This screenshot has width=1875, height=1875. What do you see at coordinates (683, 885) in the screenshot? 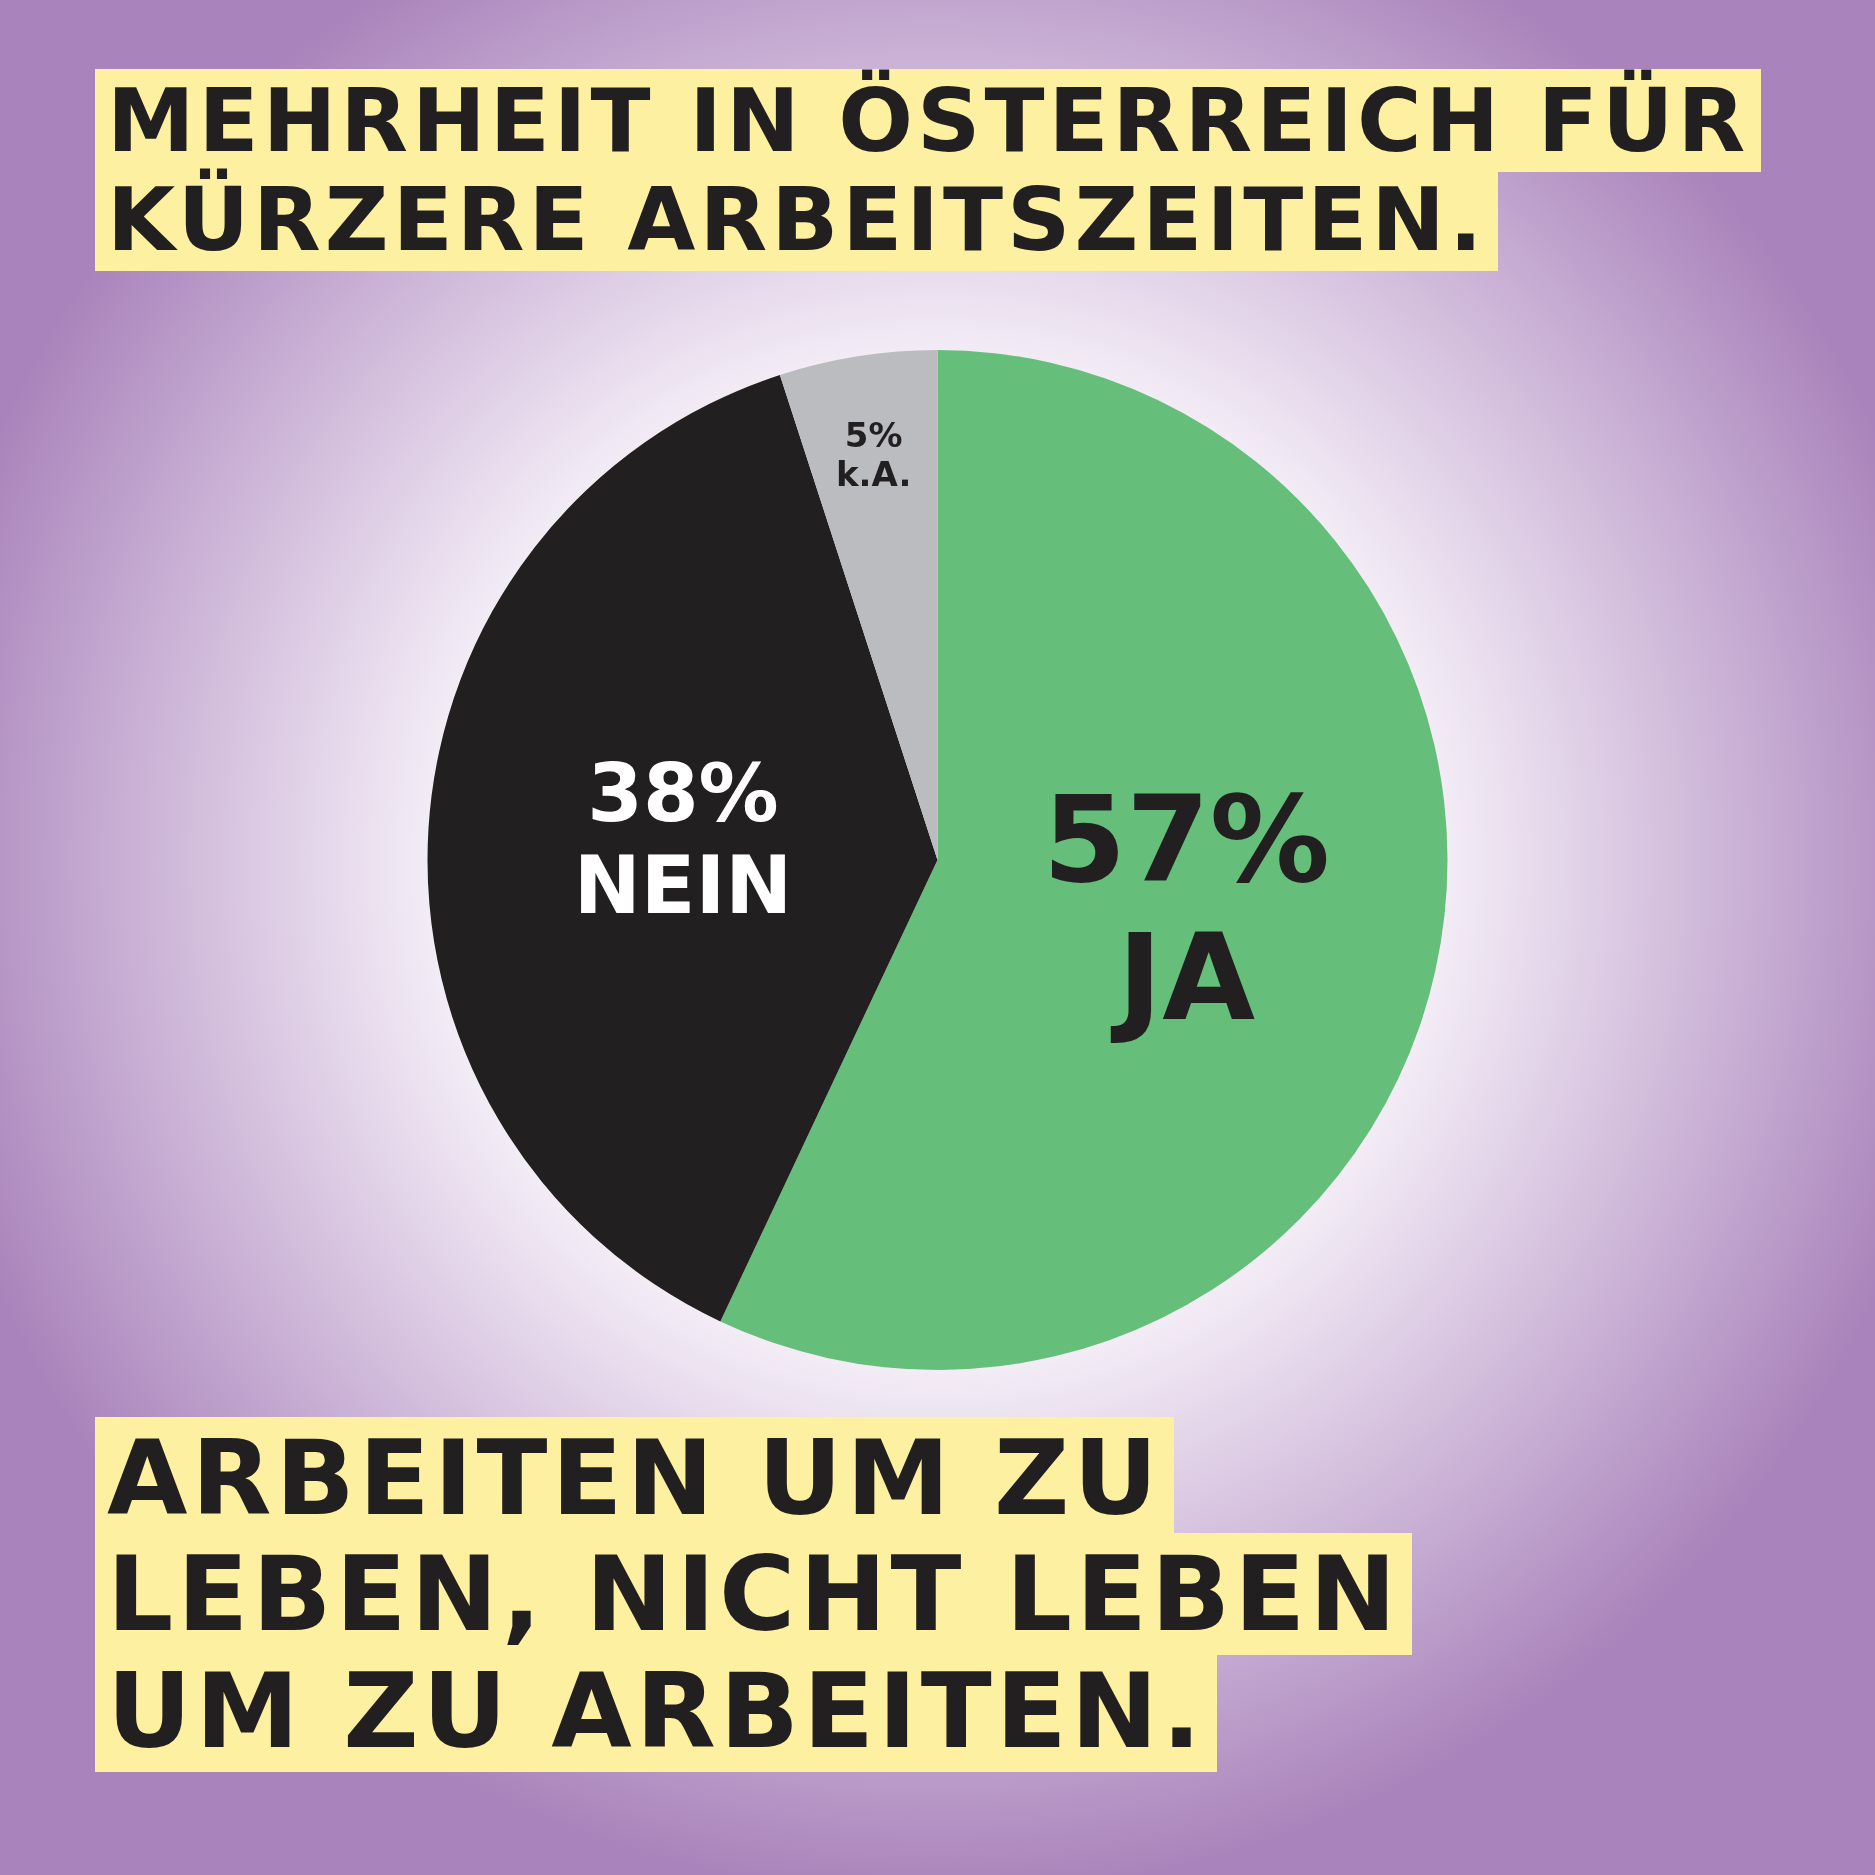
I see `slice-label: NEIN` at bounding box center [683, 885].